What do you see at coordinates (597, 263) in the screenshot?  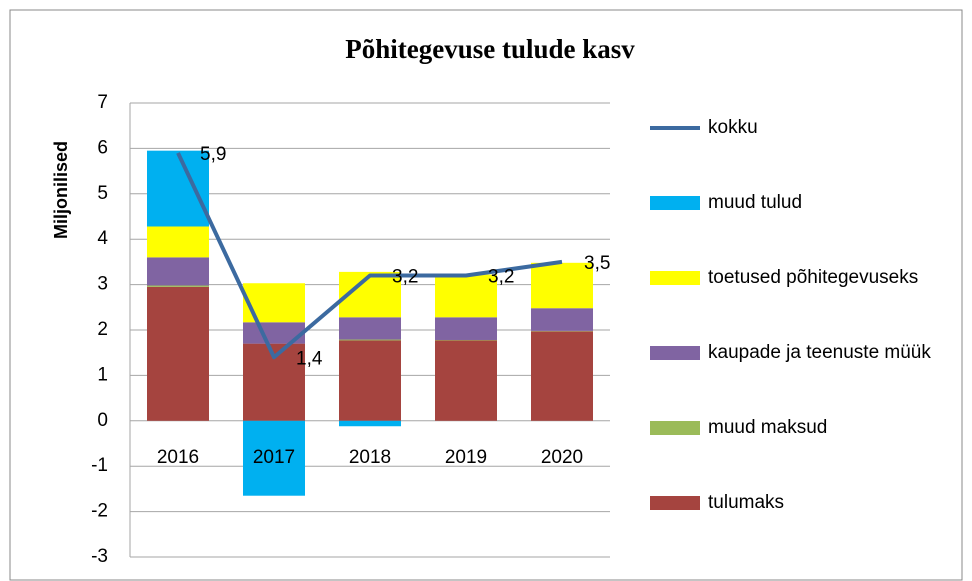 I see `data-label: 3,5` at bounding box center [597, 263].